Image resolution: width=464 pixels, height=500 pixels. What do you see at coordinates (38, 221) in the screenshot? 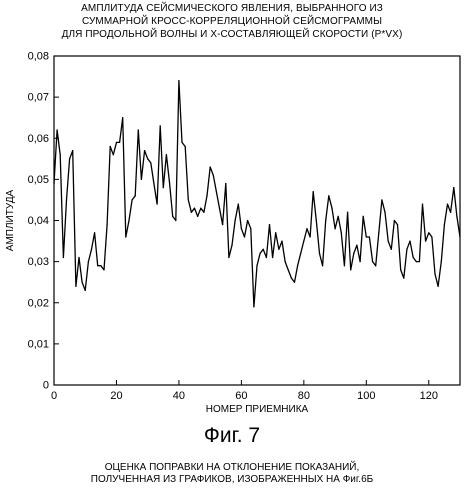
I see `y-tick-label: 0,04` at bounding box center [38, 221].